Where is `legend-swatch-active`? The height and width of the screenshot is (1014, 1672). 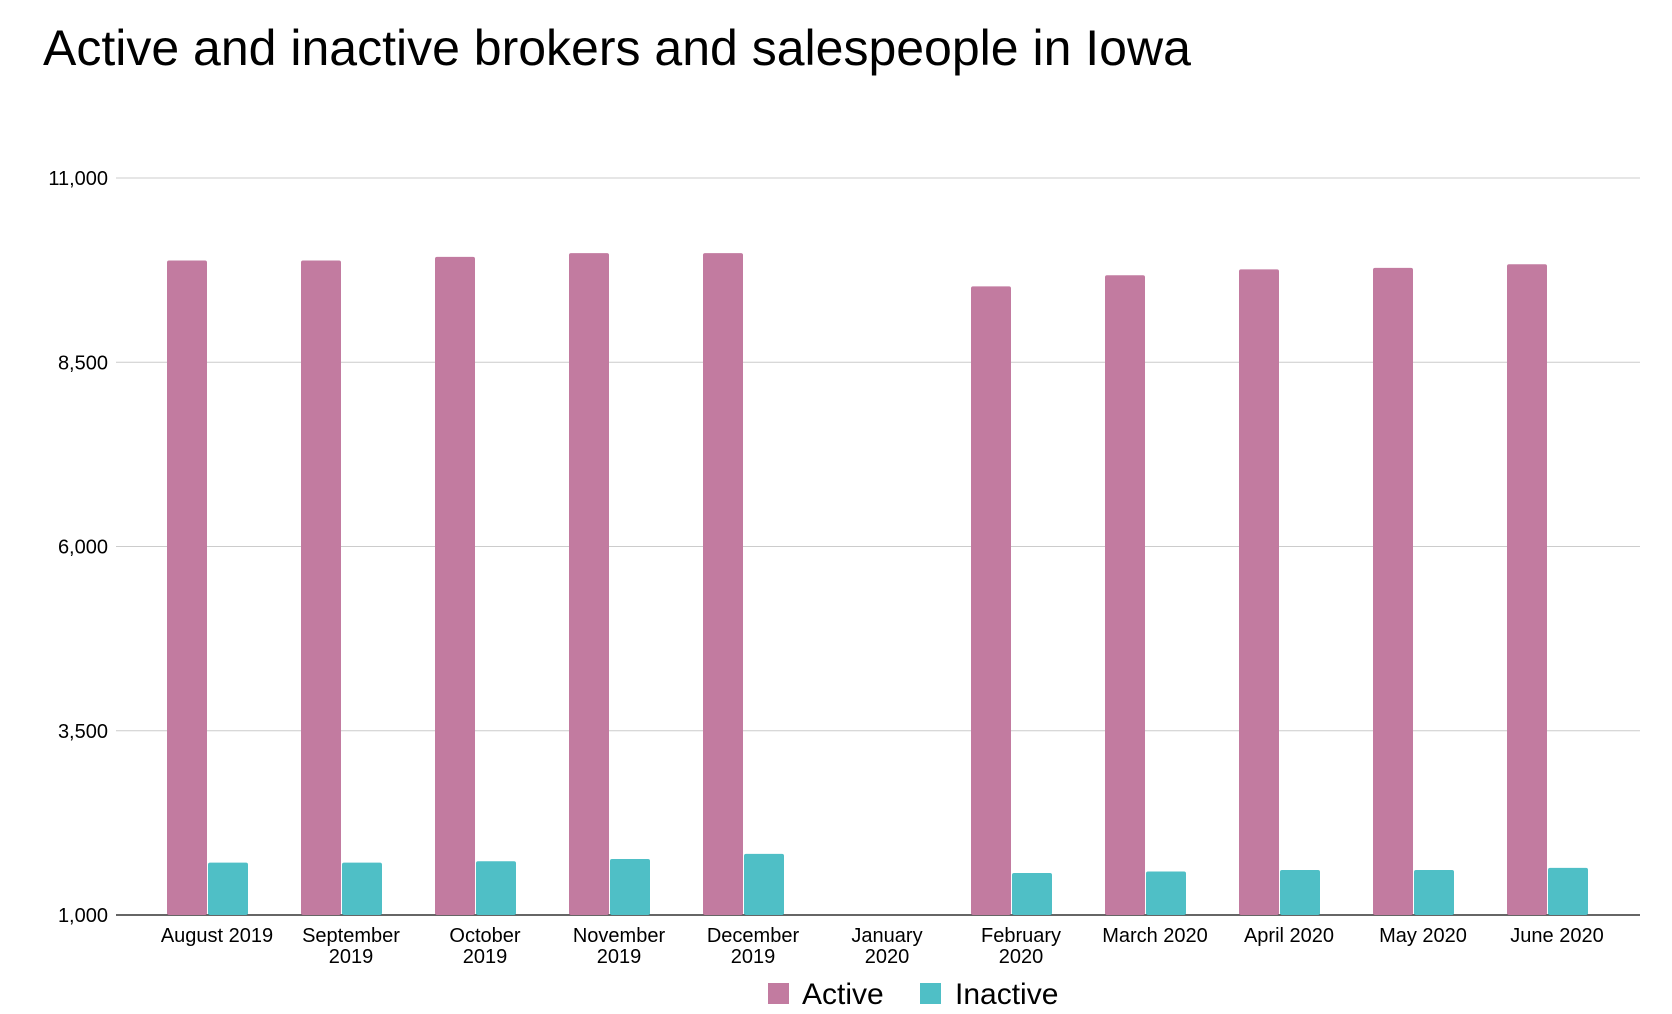
legend-swatch-active is located at coordinates (778, 993).